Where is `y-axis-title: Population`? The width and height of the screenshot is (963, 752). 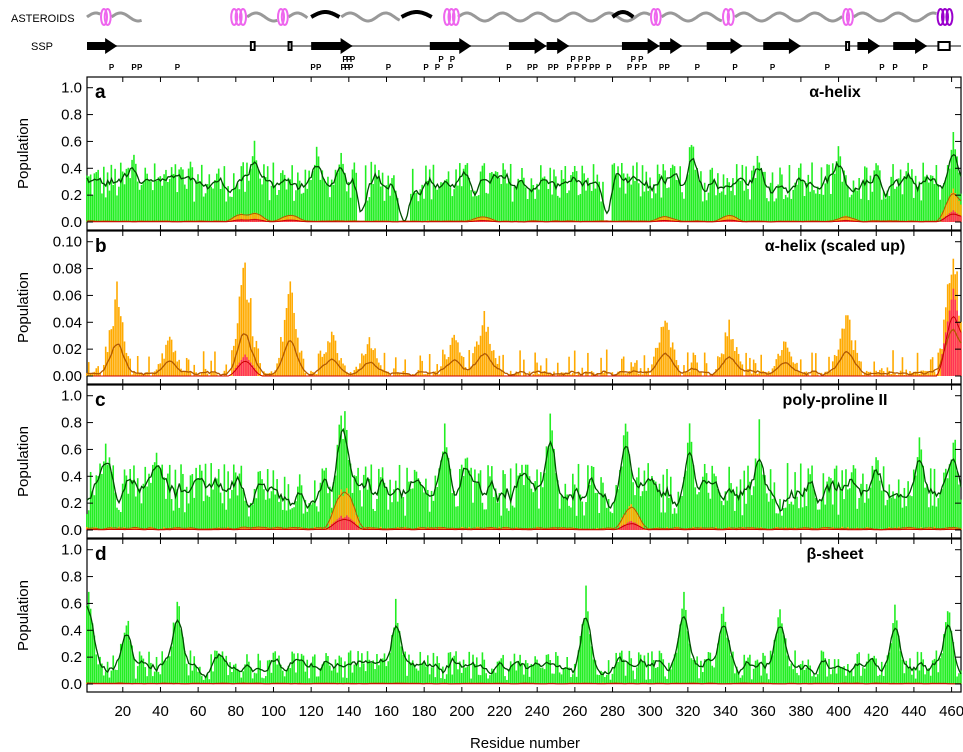 y-axis-title: Population is located at coordinates (23, 461).